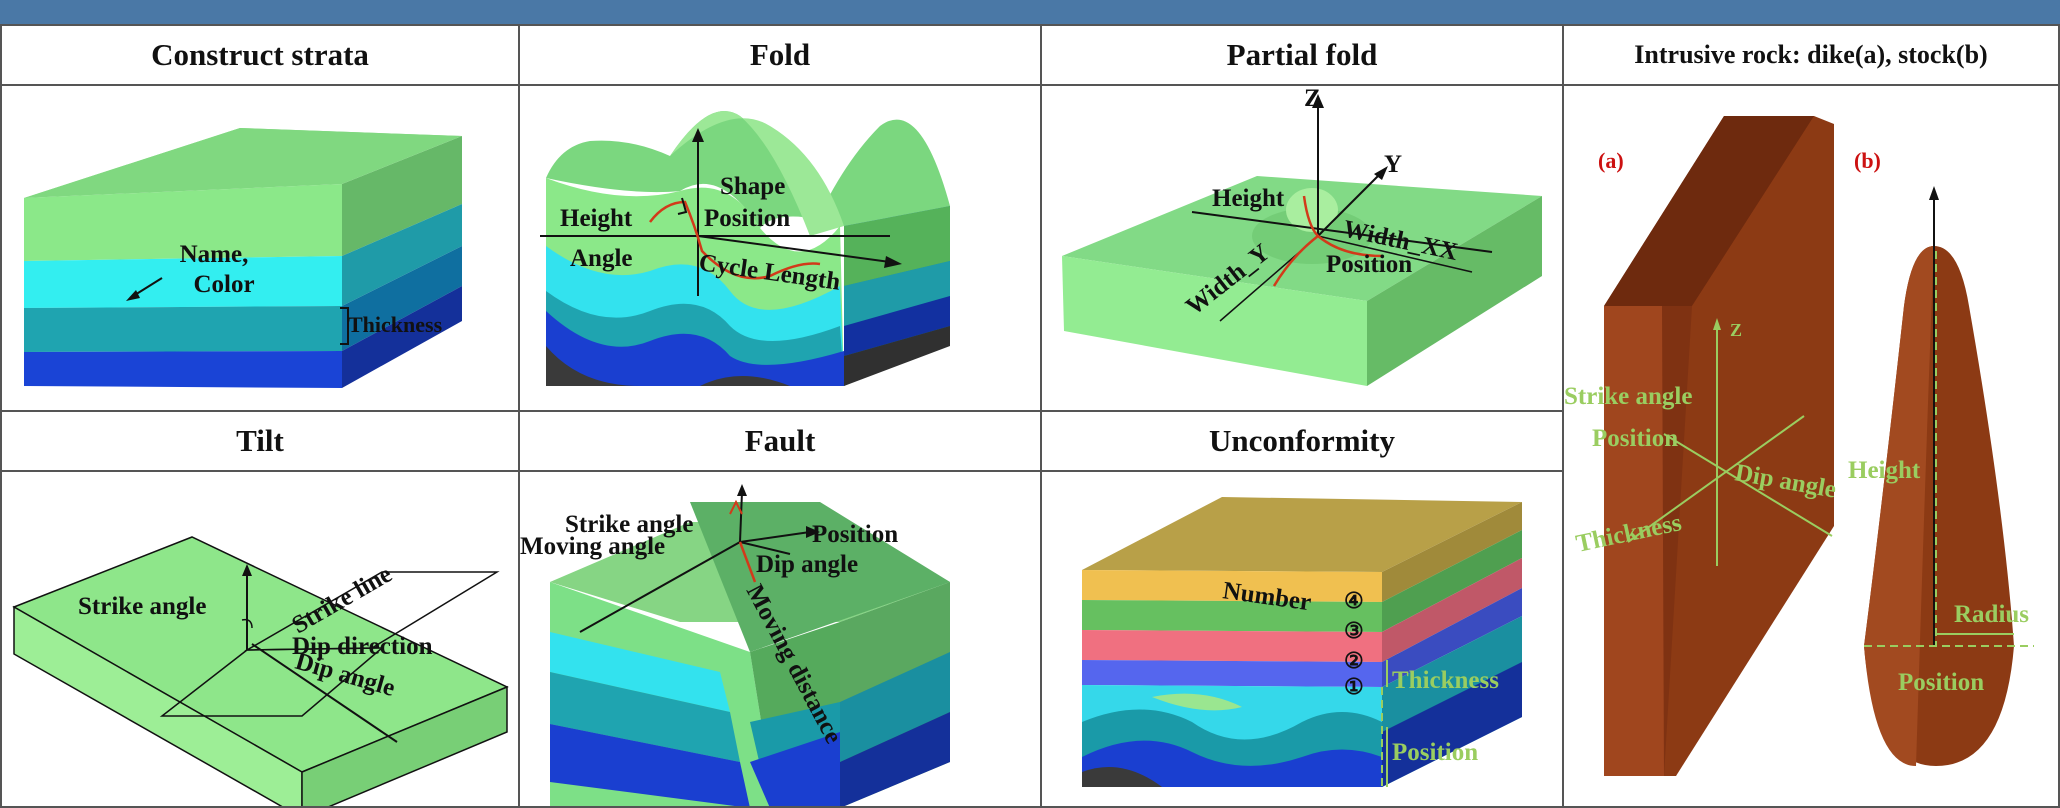 The width and height of the screenshot is (2060, 808). I want to click on color-label: Color, so click(223, 284).